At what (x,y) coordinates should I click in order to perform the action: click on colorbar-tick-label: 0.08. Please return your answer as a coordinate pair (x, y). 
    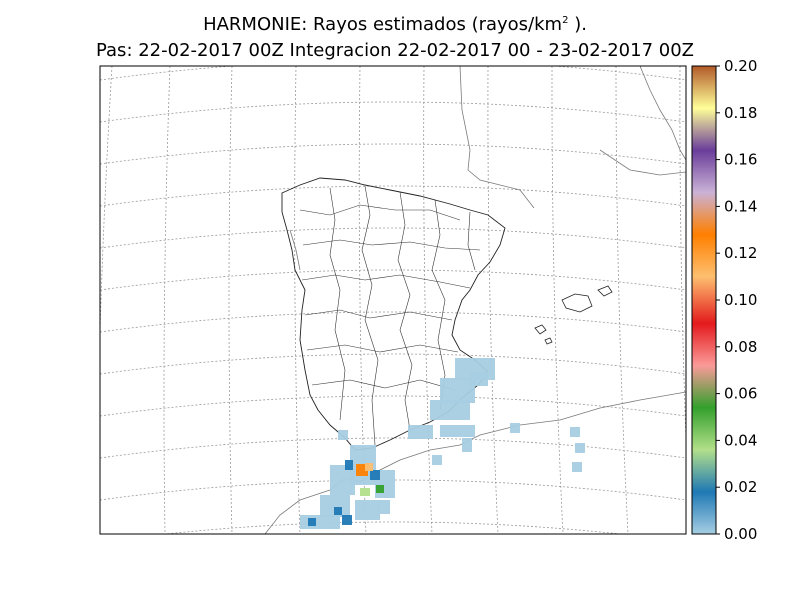
    Looking at the image, I should click on (740, 347).